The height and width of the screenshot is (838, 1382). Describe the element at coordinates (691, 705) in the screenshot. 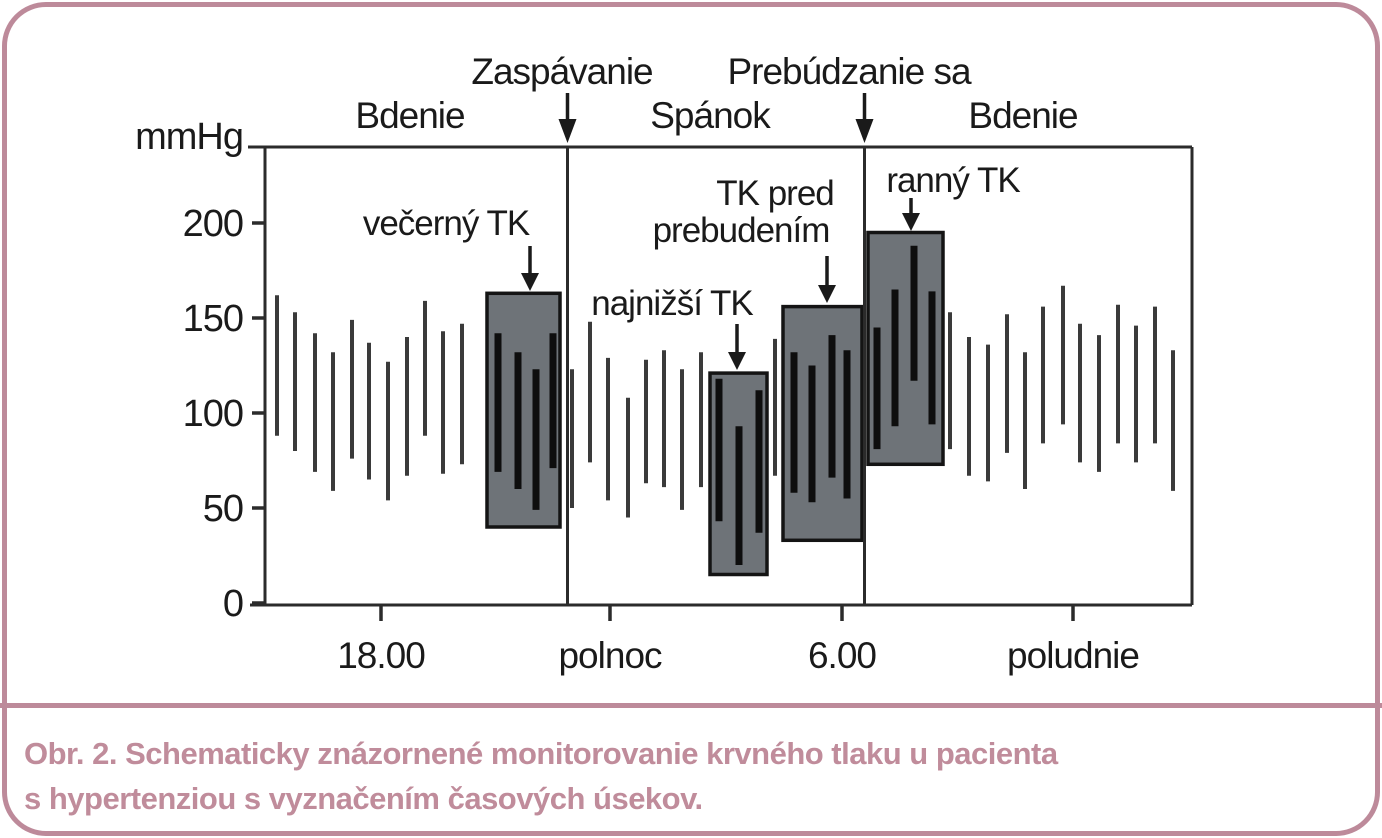

I see `caption-divider` at that location.